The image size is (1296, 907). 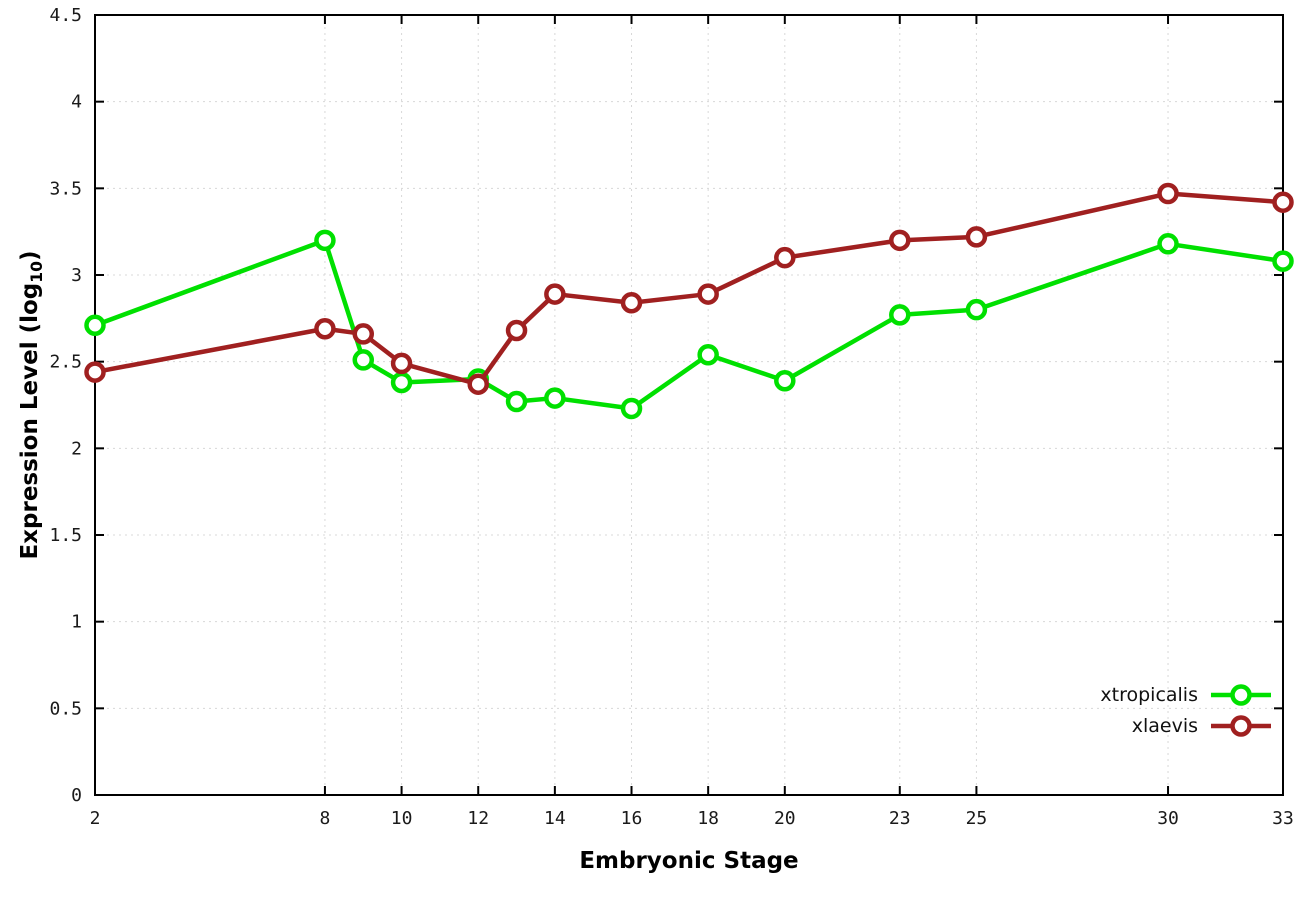 What do you see at coordinates (65, 362) in the screenshot?
I see `y-tick-label: 2.5` at bounding box center [65, 362].